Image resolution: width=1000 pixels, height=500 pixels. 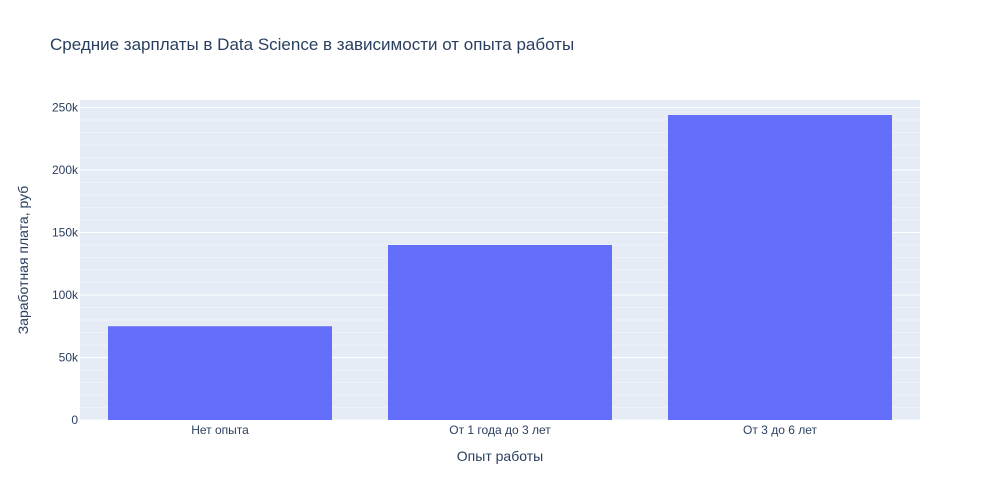 I want to click on x-tick-label: От 3 до 6 лет, so click(x=780, y=430).